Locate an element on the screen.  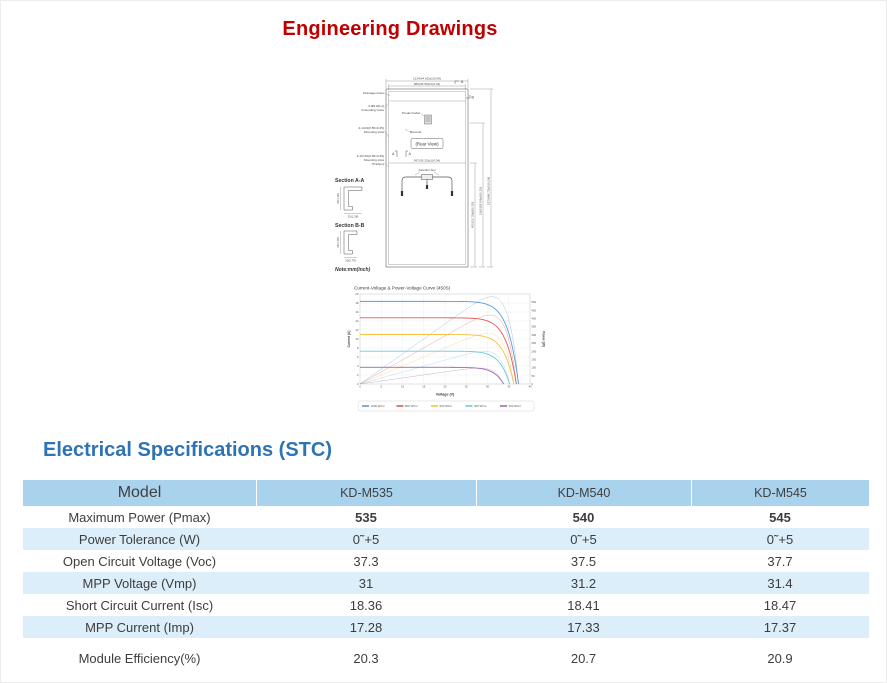
x-tick-label: 15 is located at coordinates (424, 387).